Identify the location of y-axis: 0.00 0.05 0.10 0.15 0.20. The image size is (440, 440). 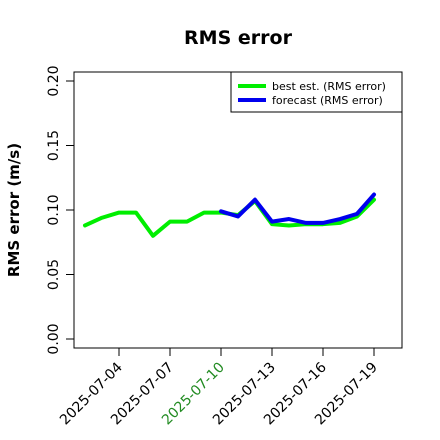
(60, 210).